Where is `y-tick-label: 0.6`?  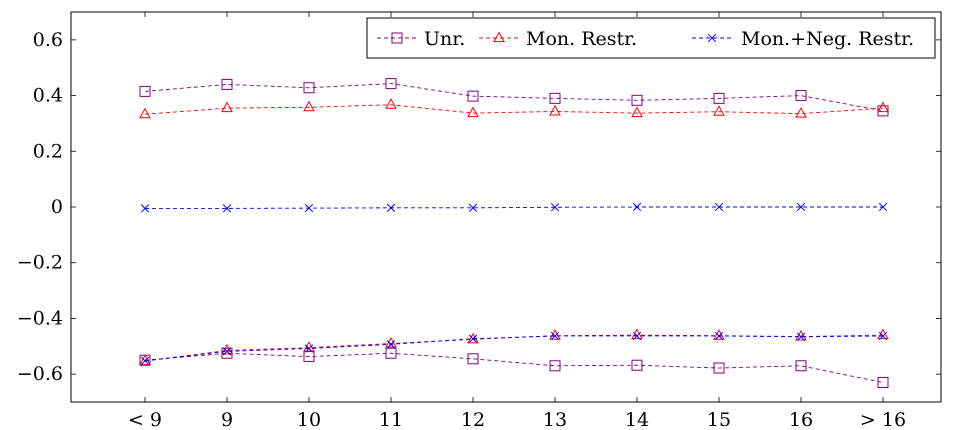
y-tick-label: 0.6 is located at coordinates (48, 40).